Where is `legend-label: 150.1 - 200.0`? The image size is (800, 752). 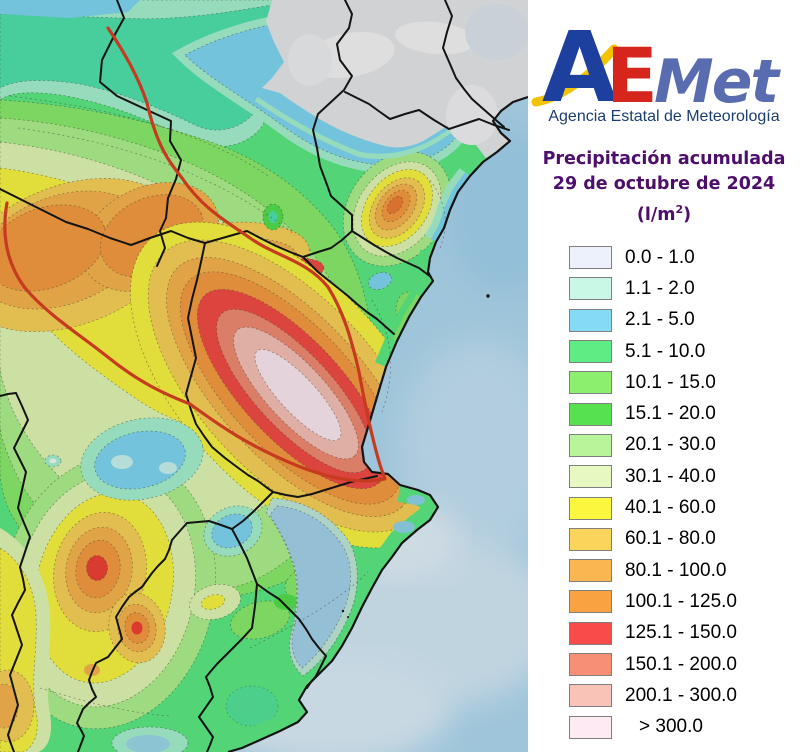 legend-label: 150.1 - 200.0 is located at coordinates (681, 664).